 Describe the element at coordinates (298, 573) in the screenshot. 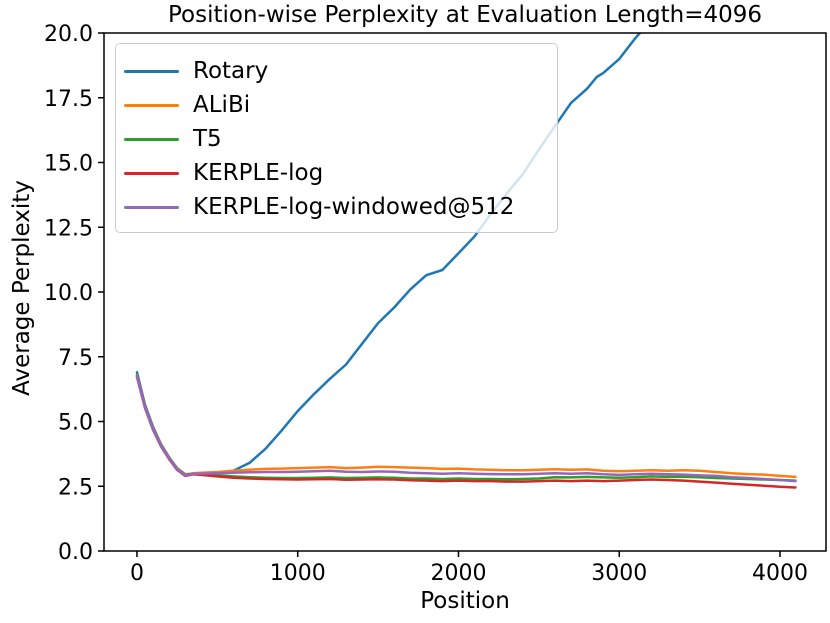

I see `x-tick-label: 1000` at that location.